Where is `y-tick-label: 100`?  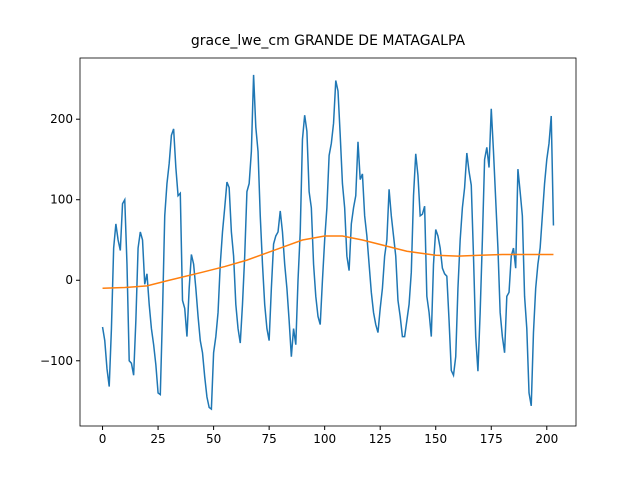 y-tick-label: 100 is located at coordinates (61, 200).